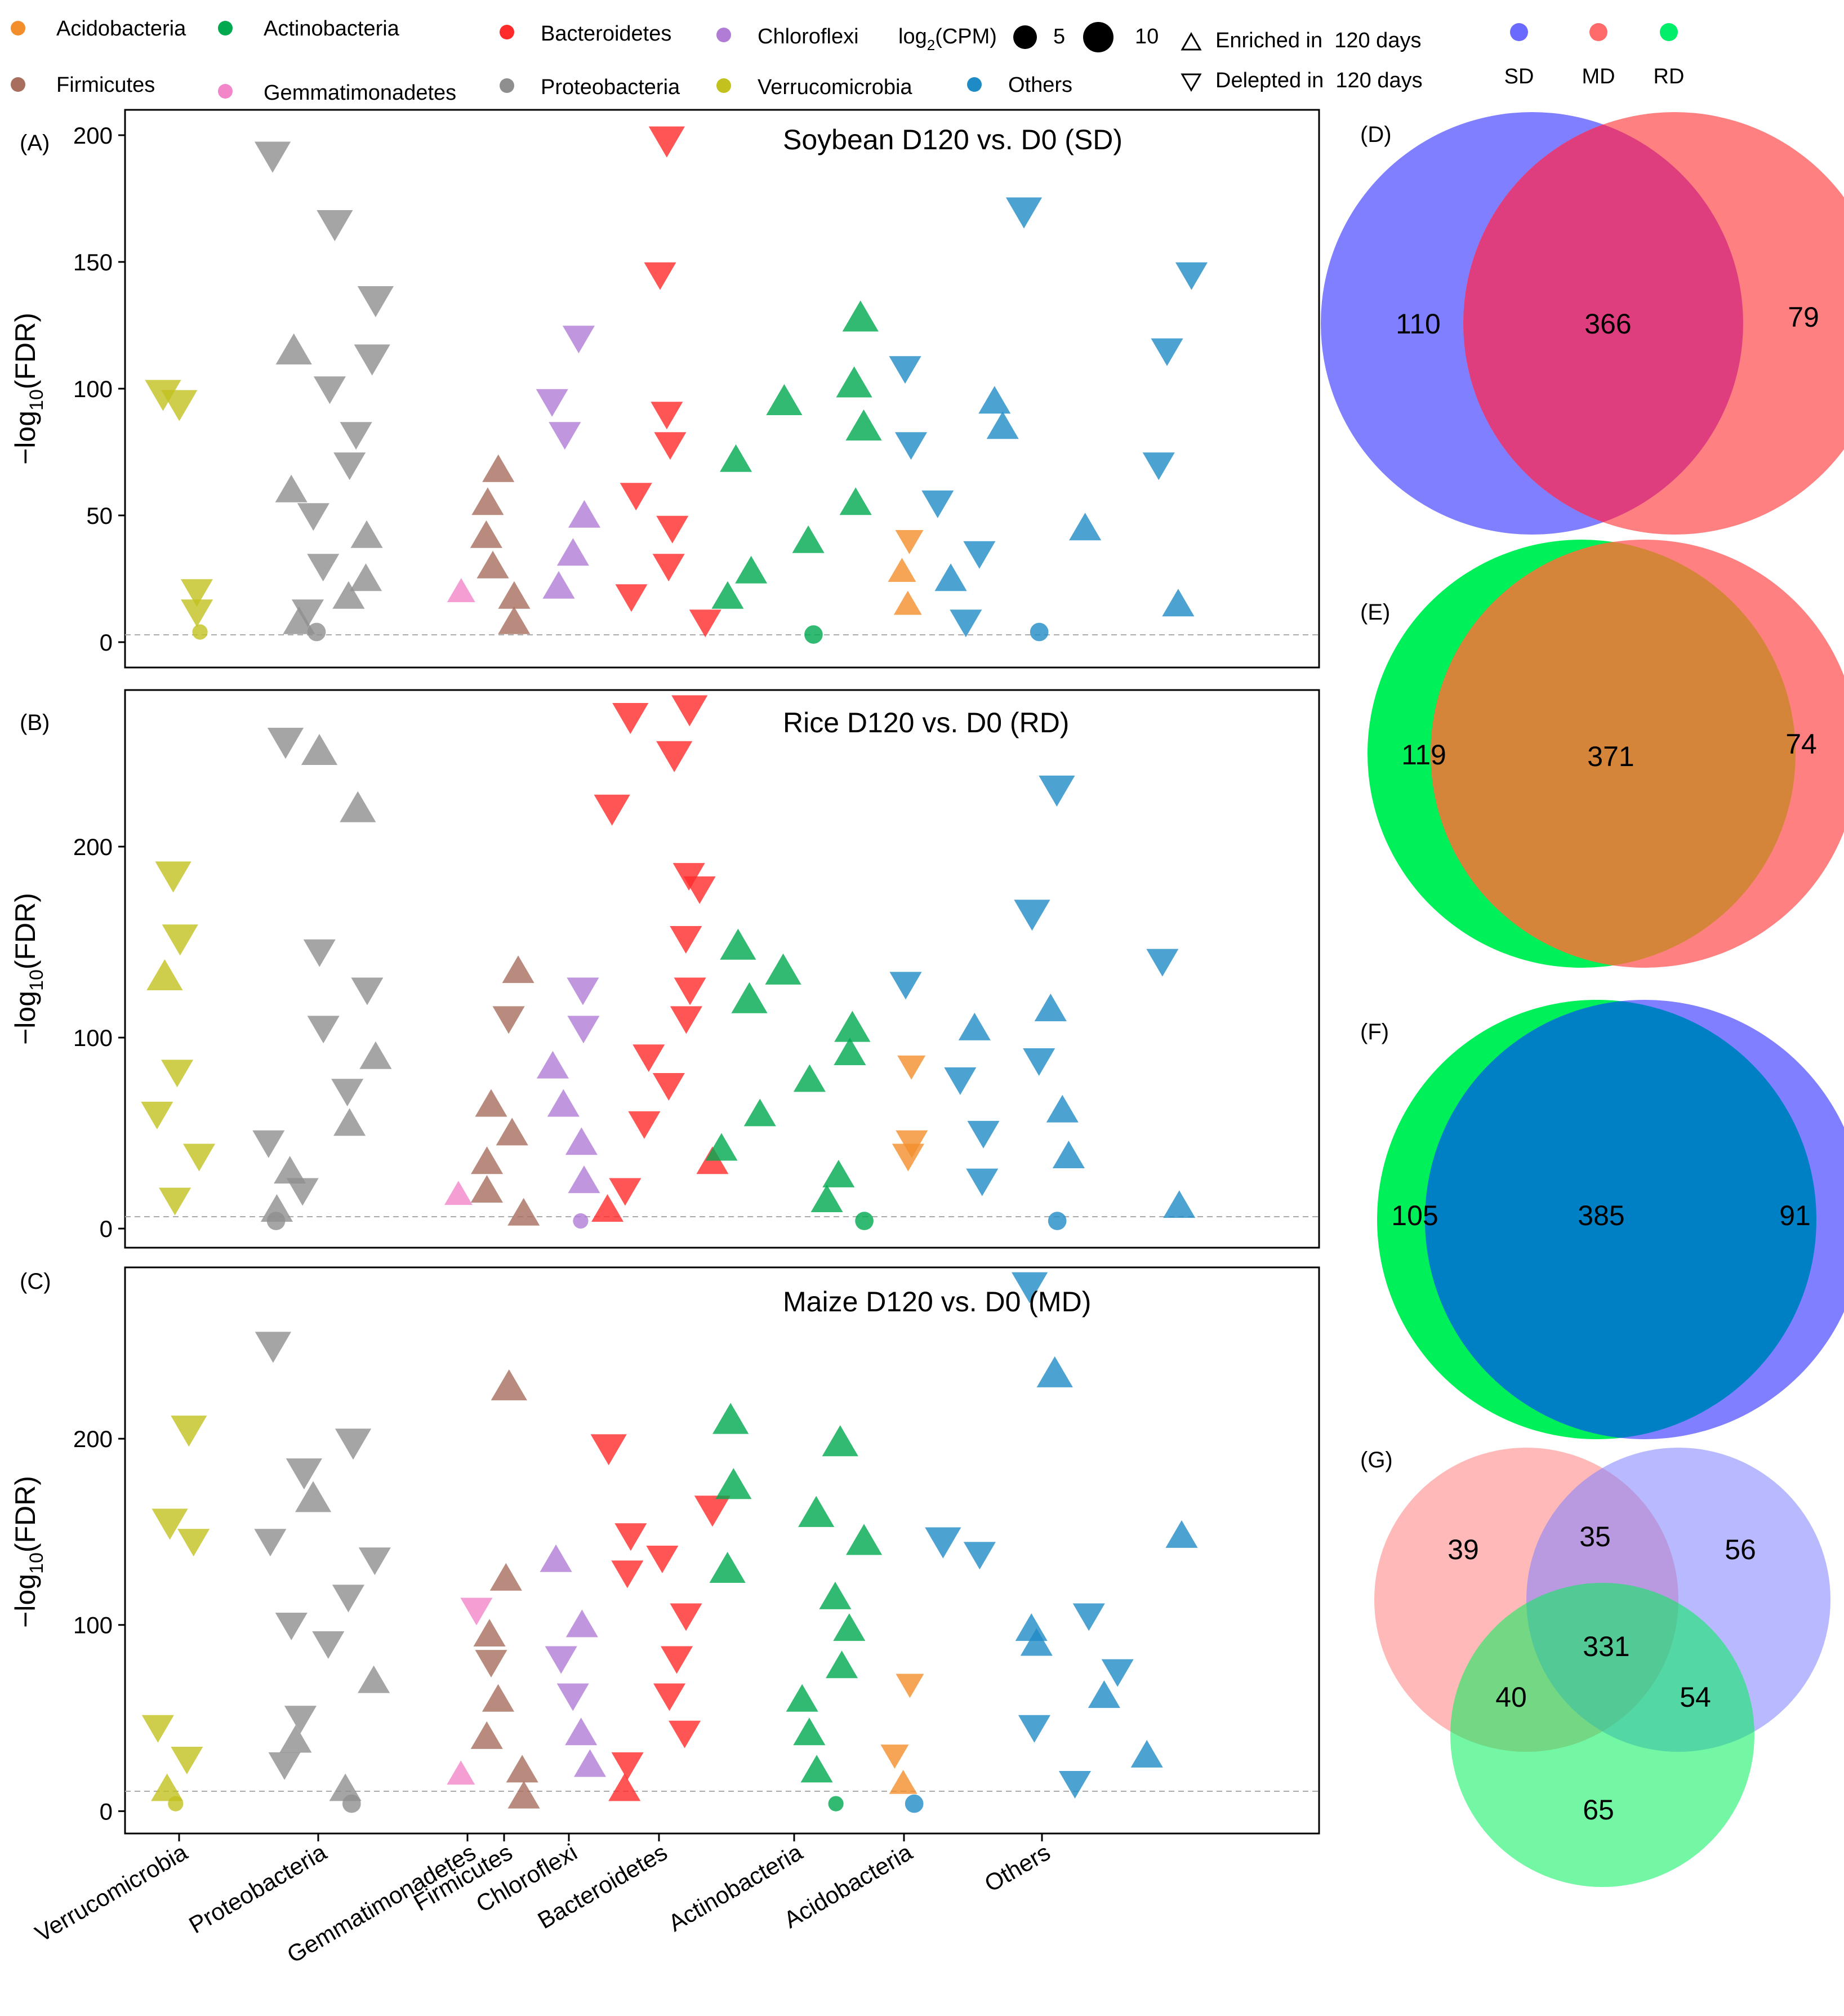 The height and width of the screenshot is (2016, 1844). I want to click on venn-g-md-rd-value: 40, so click(1511, 1697).